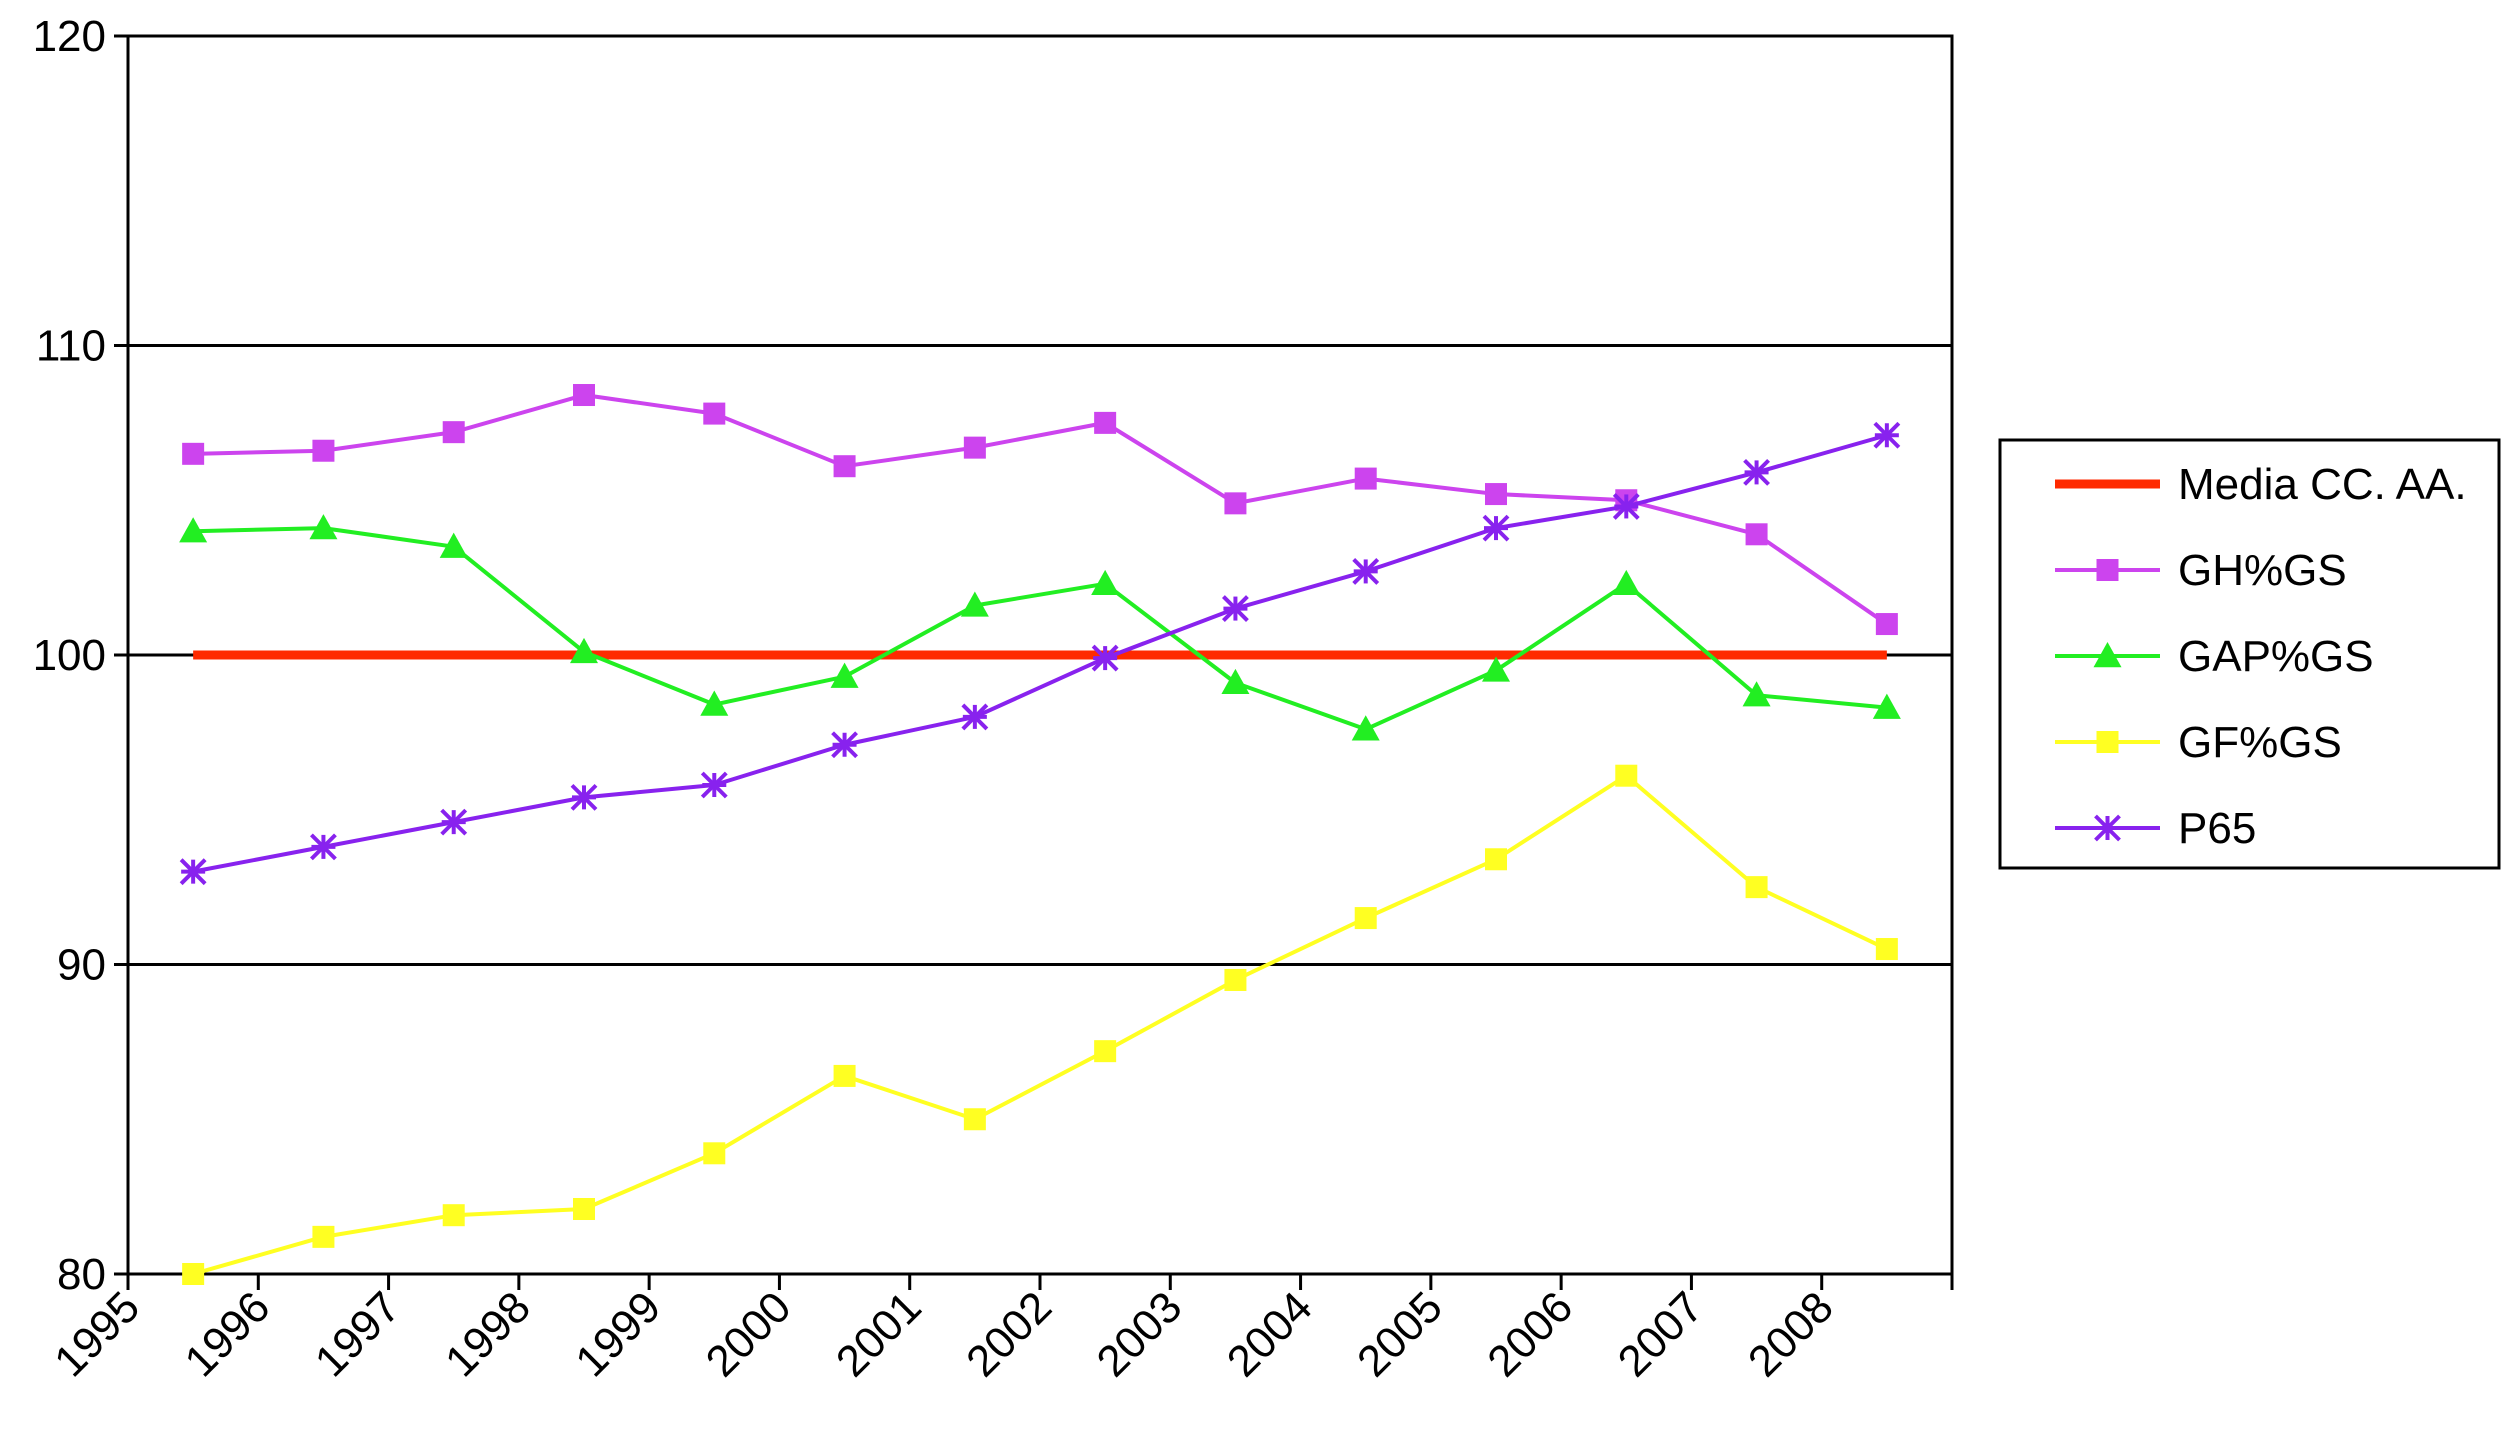 The image size is (2507, 1456). Describe the element at coordinates (879, 1334) in the screenshot. I see `x-tick-label: 2001` at that location.